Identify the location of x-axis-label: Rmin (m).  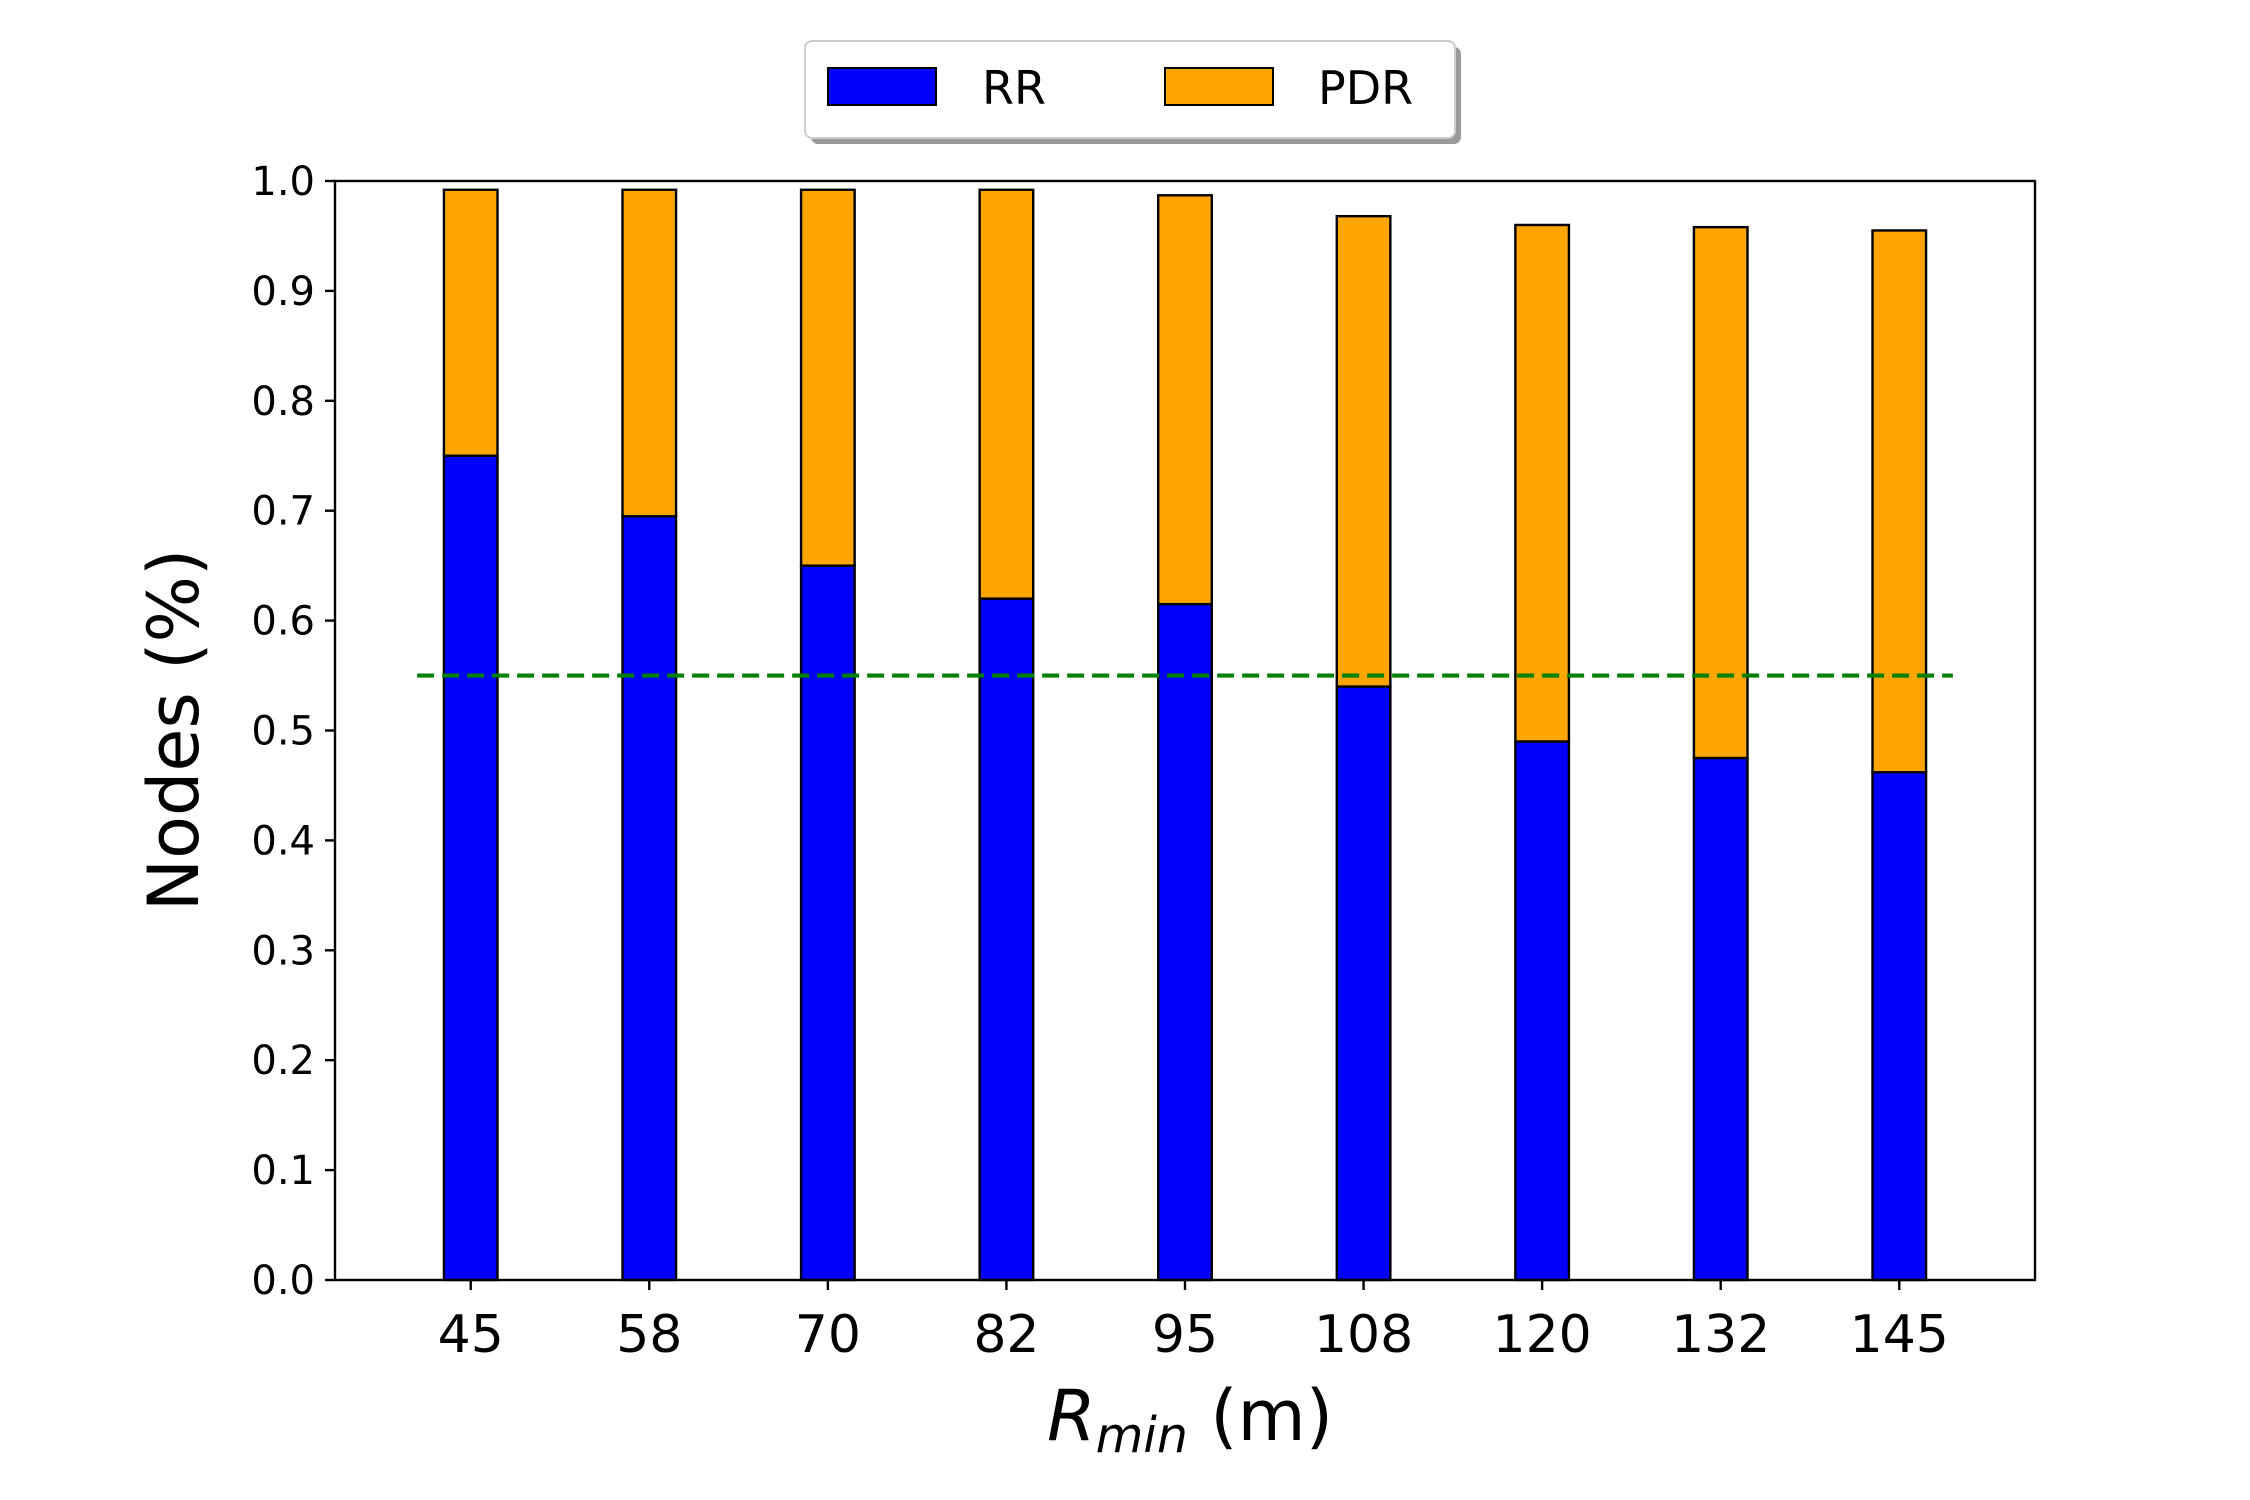
(1190, 1419).